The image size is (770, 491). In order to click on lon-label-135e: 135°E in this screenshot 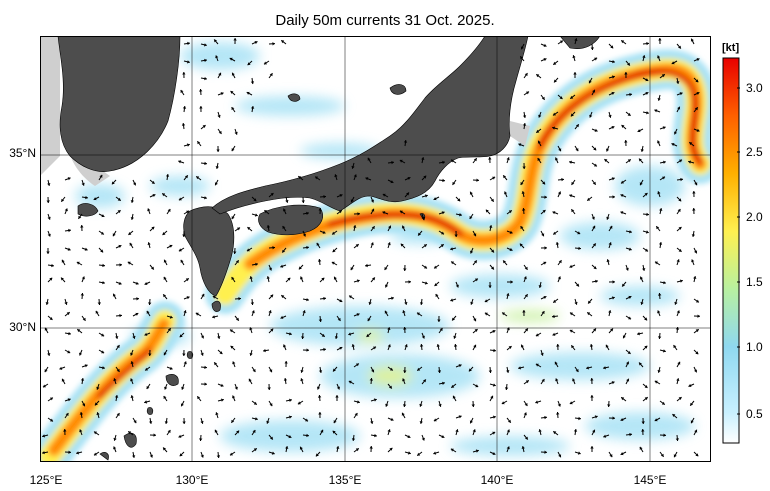, I will do `click(345, 480)`.